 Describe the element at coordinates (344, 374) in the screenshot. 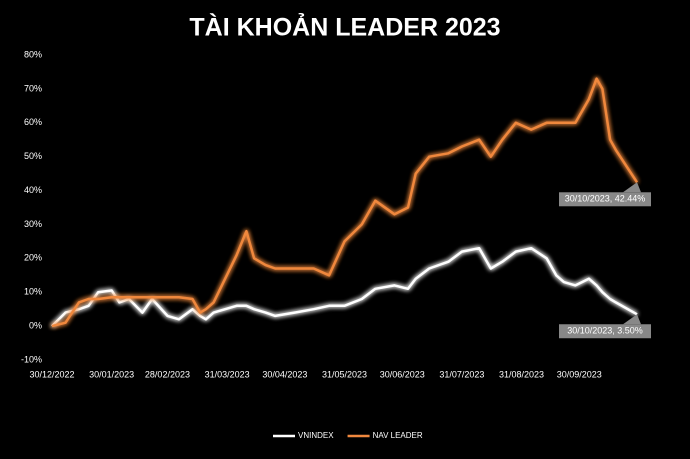

I see `x-tick-label: 31/05/2023` at that location.